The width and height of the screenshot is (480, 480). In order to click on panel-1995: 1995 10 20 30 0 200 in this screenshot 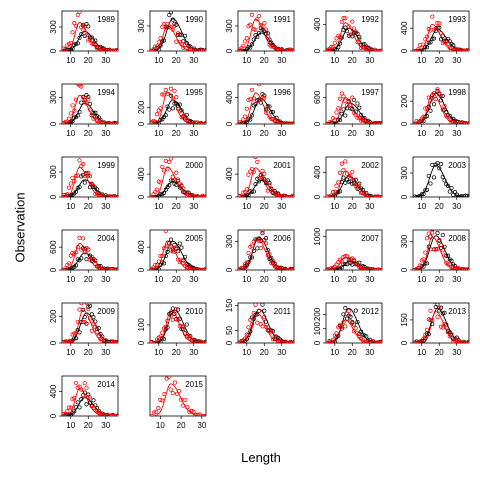, I will do `click(172, 110)`.